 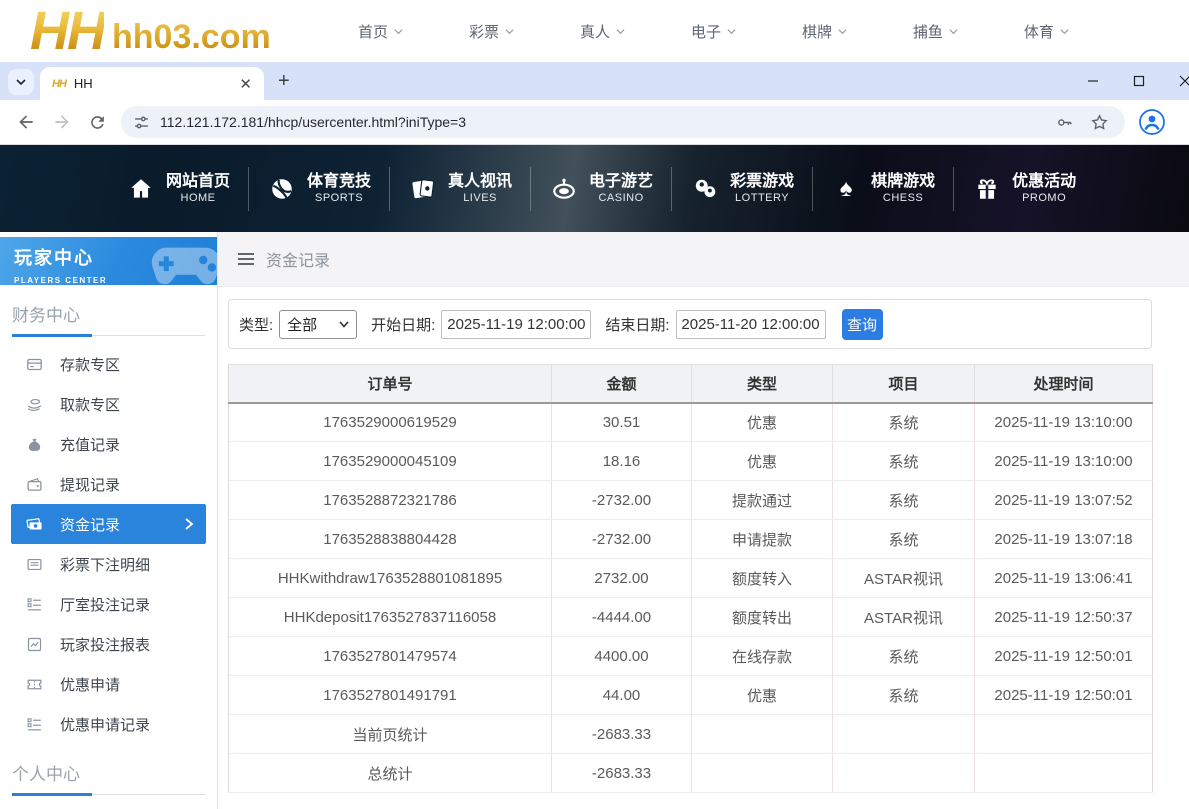 I want to click on finance-section-title: 财务中心, so click(x=108, y=319).